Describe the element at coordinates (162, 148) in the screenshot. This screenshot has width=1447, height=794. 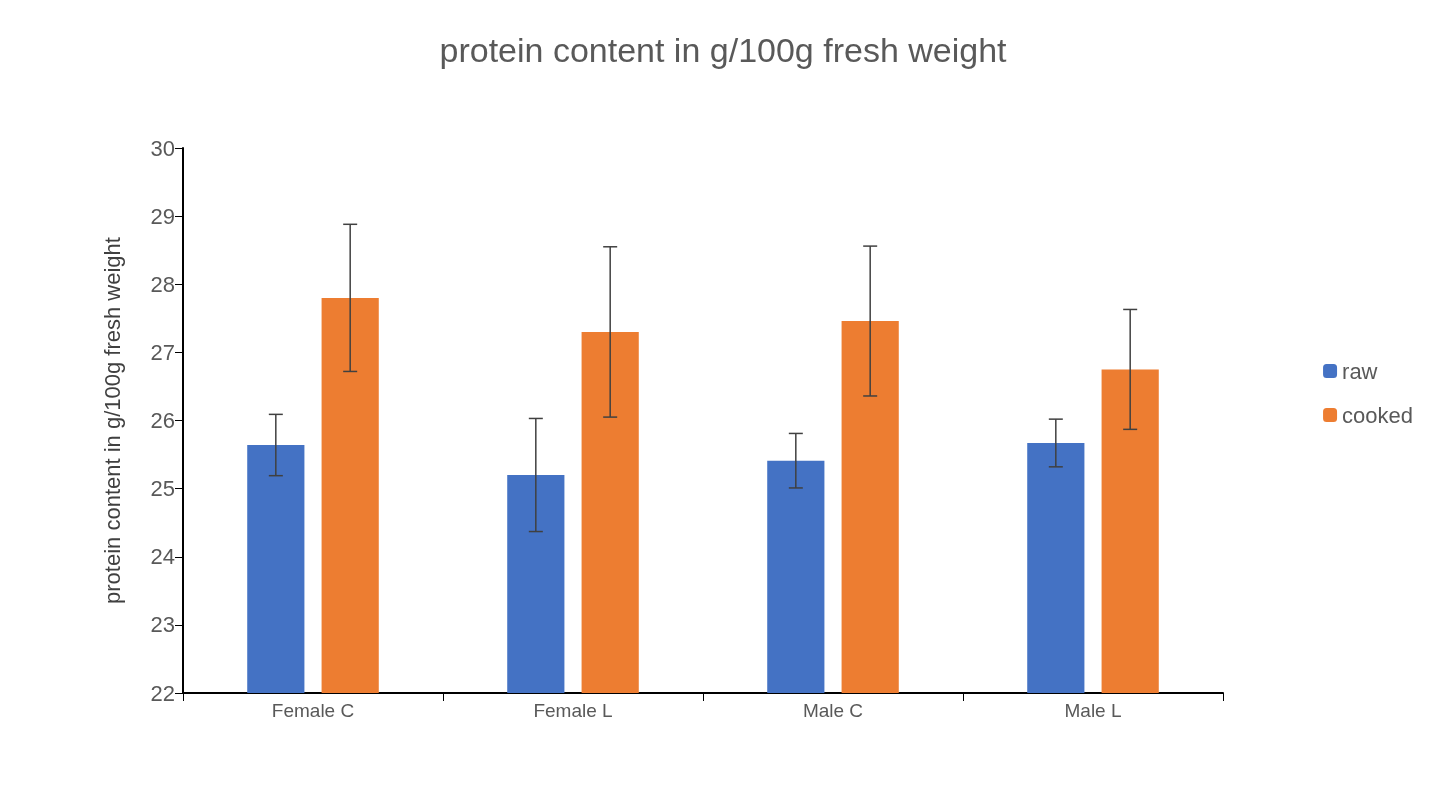
I see `y-tick-label: 30` at that location.